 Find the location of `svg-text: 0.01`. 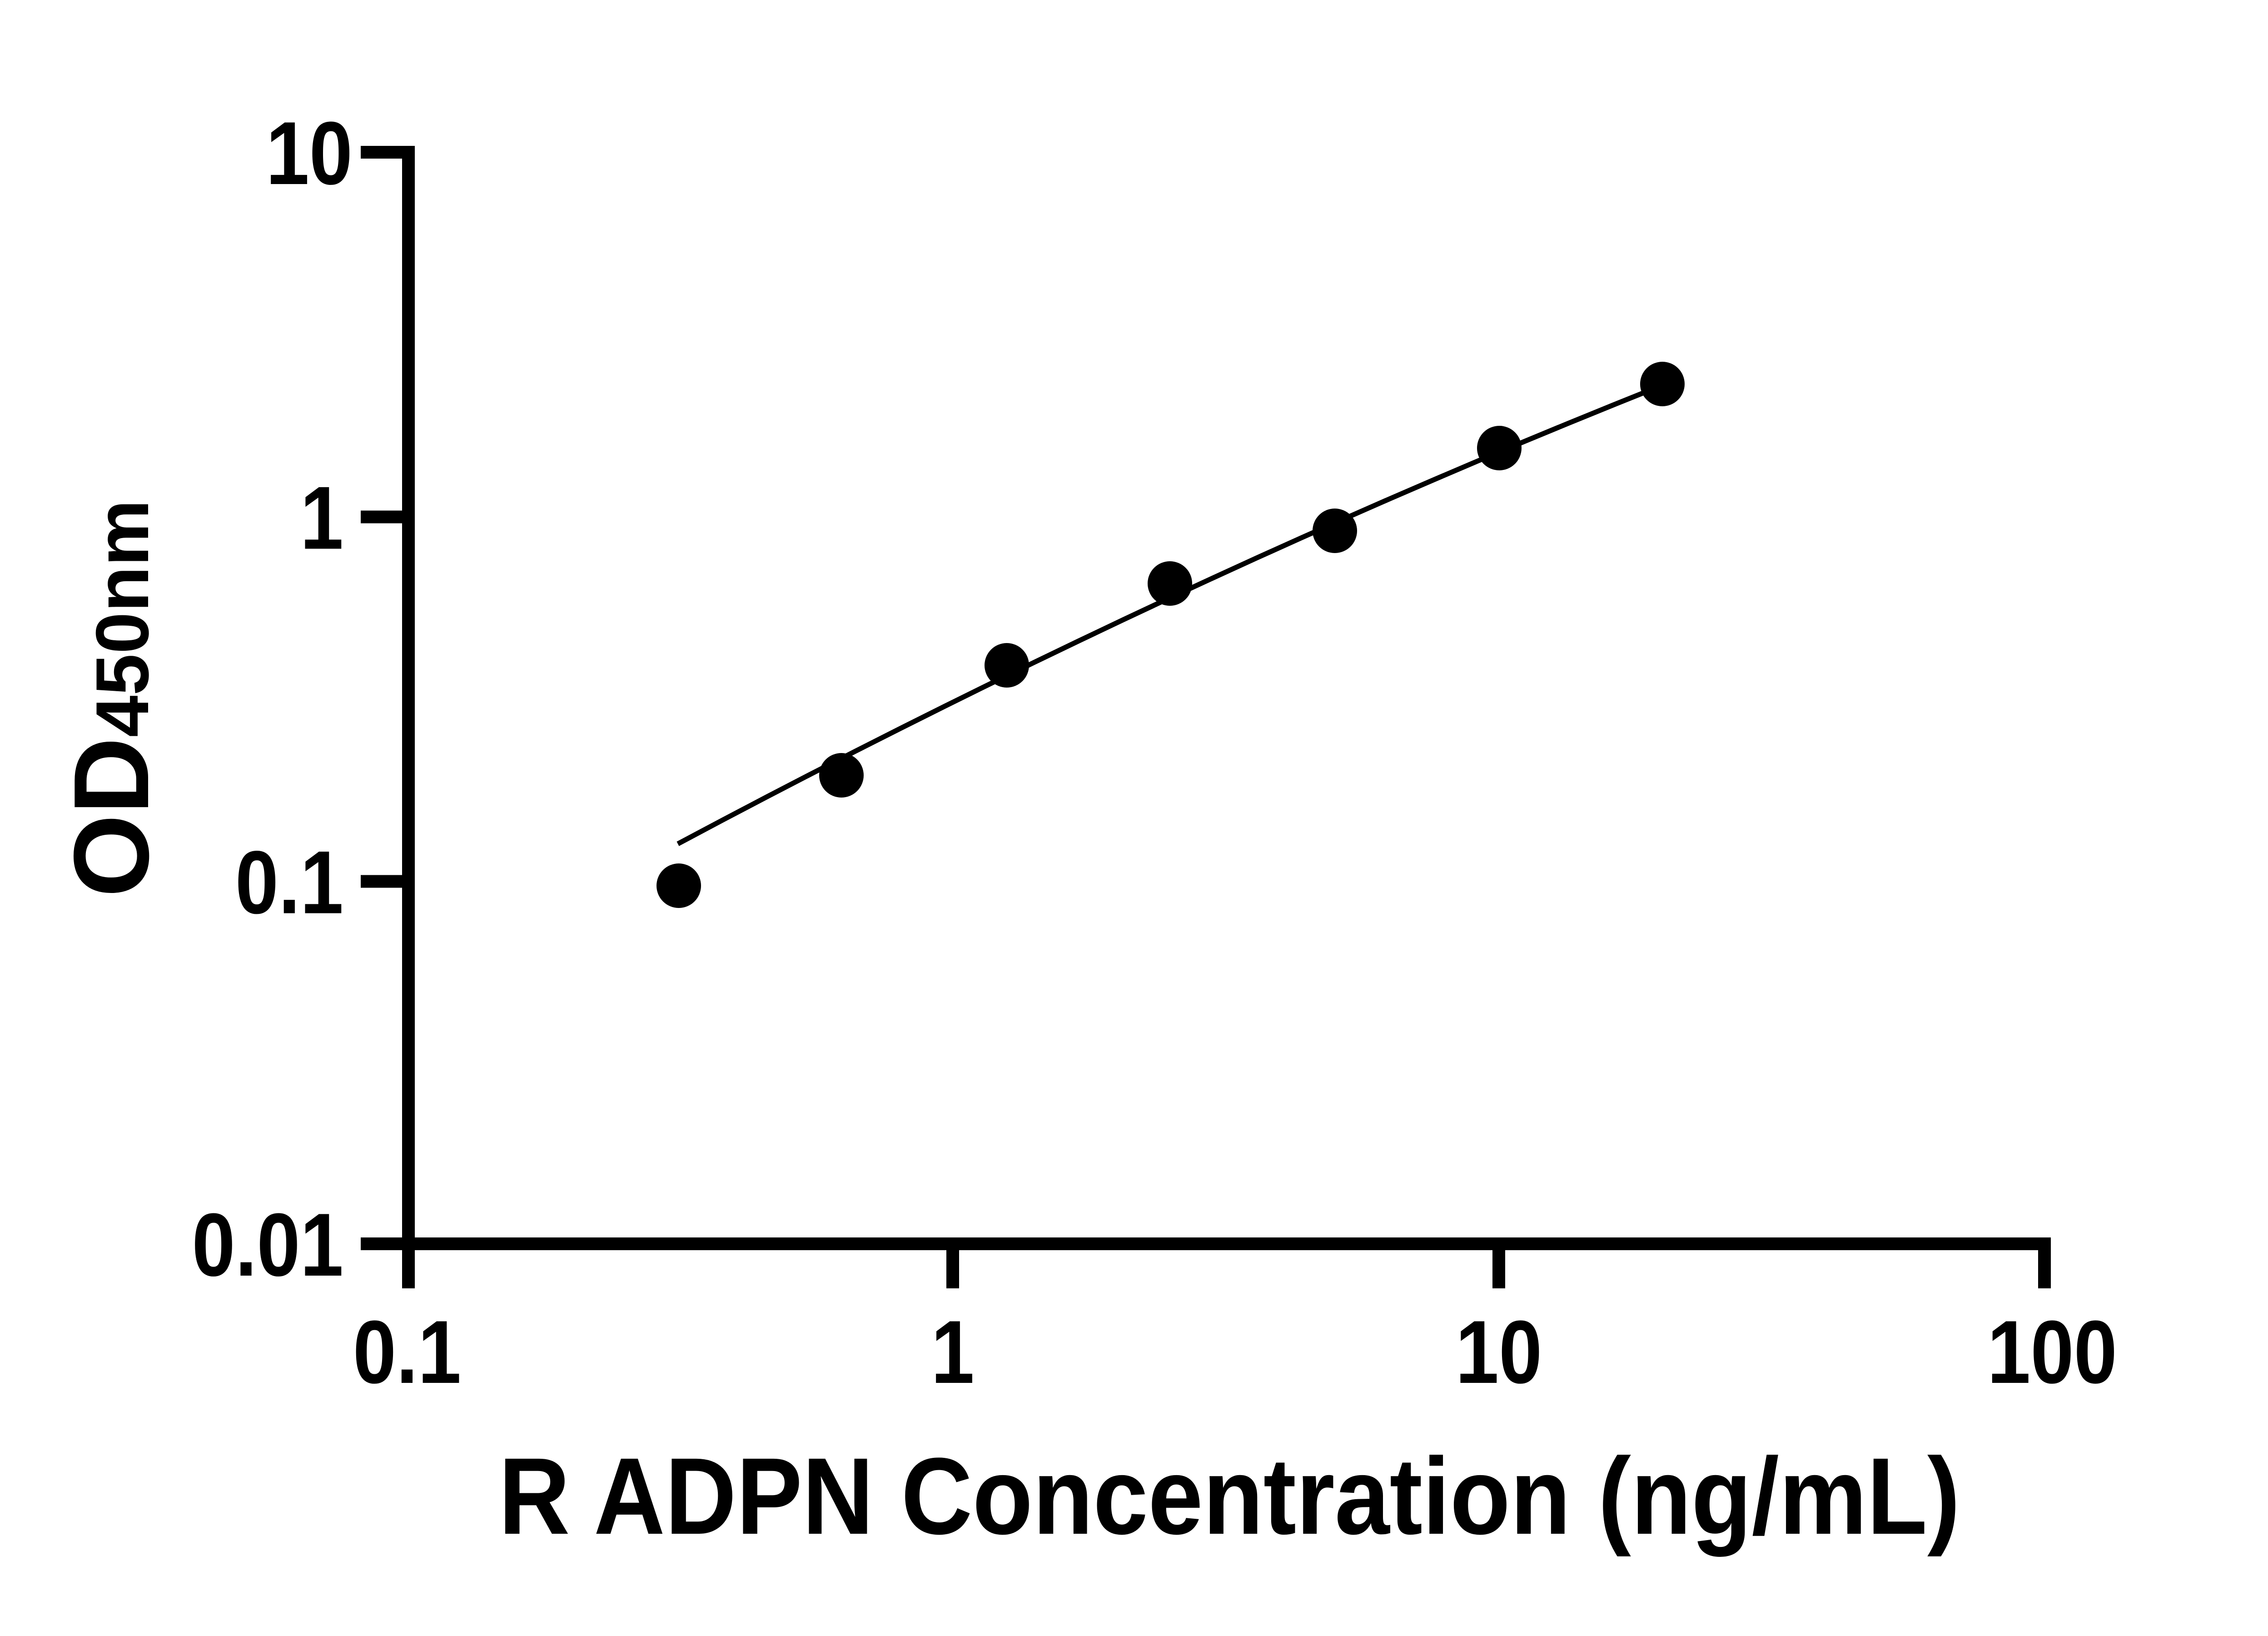

svg-text: 0.01 is located at coordinates (267, 1245).